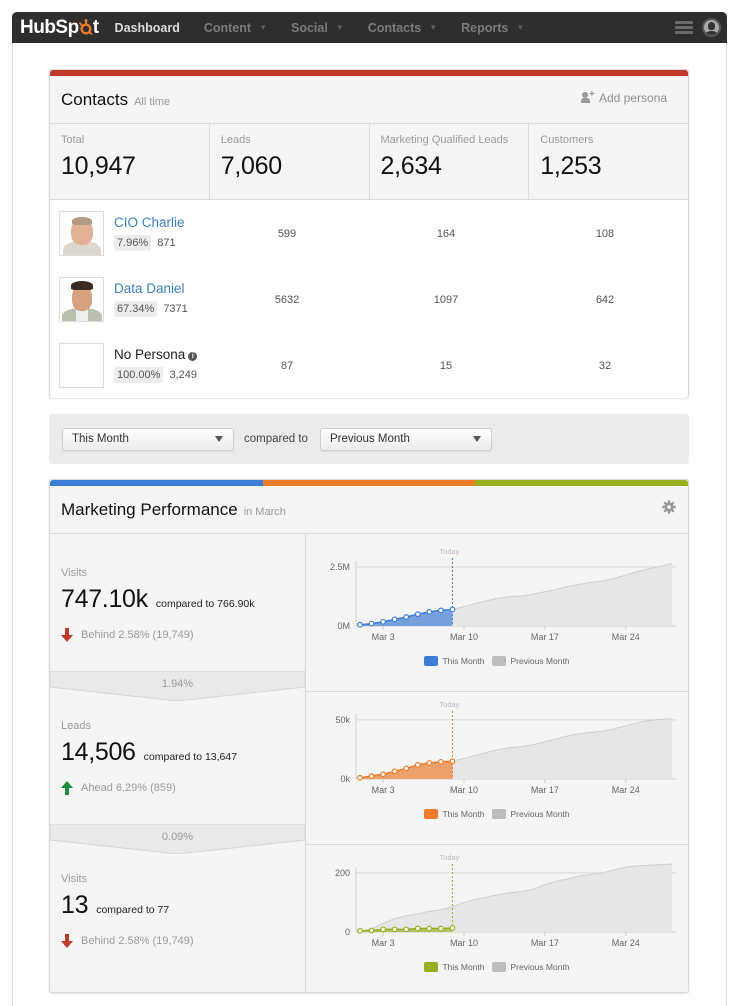 This screenshot has height=1006, width=736. Describe the element at coordinates (605, 300) in the screenshot. I see `persona-customers: 642` at that location.